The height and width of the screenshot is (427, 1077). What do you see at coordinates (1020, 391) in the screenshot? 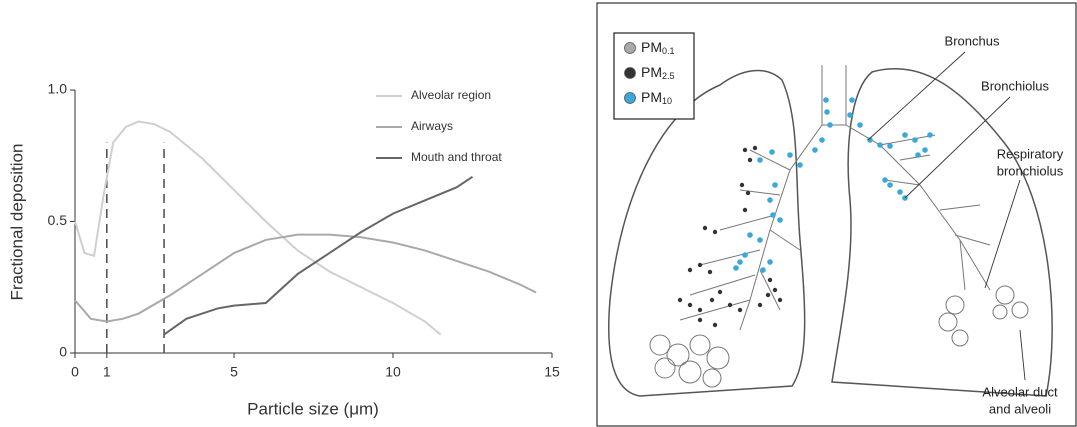
I see `diagram-label: Alveolar duct` at bounding box center [1020, 391].